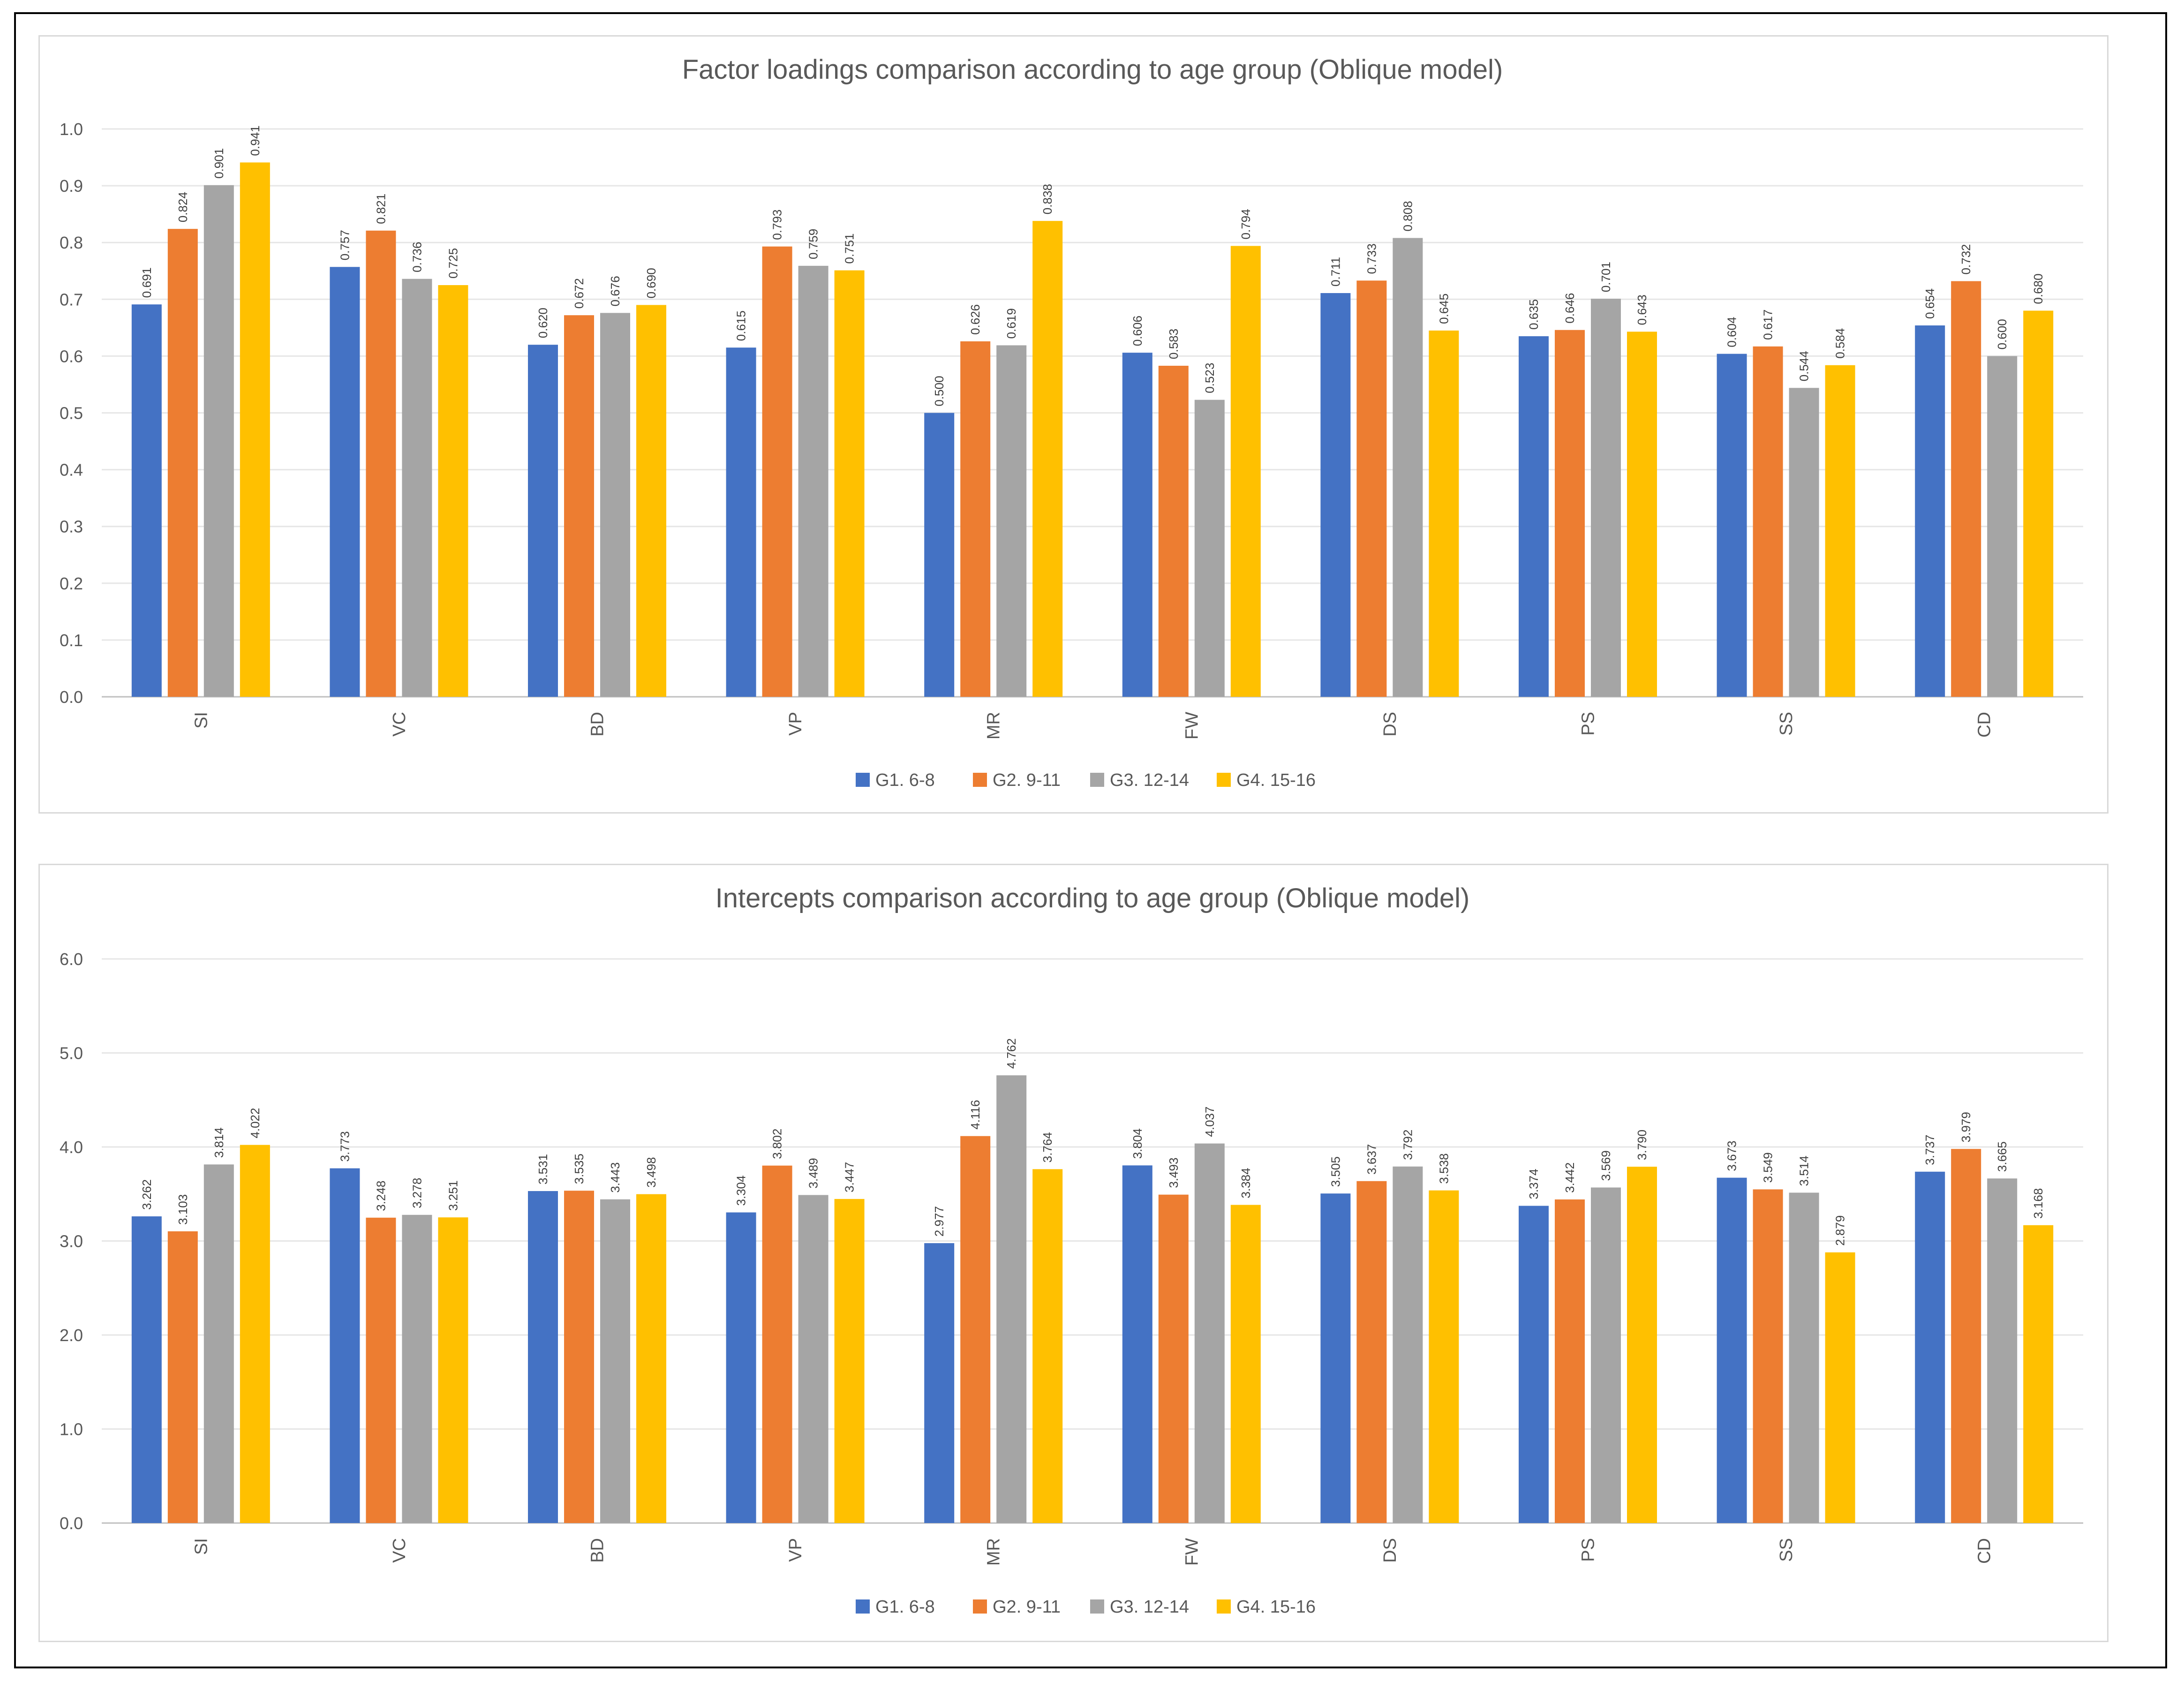  What do you see at coordinates (850, 1177) in the screenshot?
I see `data-label: 3.447` at bounding box center [850, 1177].